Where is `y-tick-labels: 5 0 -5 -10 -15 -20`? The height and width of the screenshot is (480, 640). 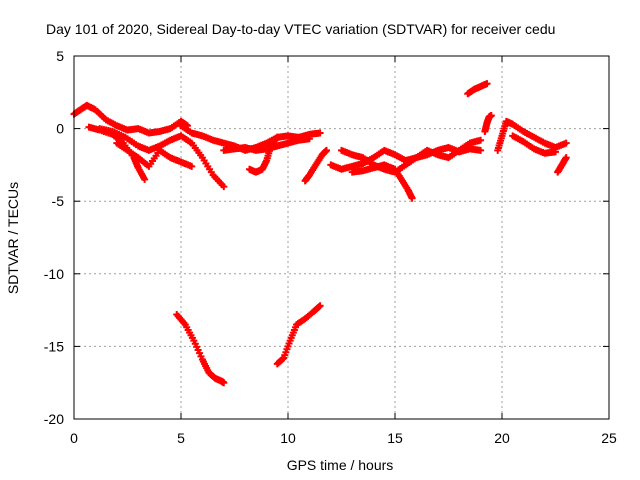
y-tick-labels: 5 0 -5 -10 -15 -20 is located at coordinates (54, 237).